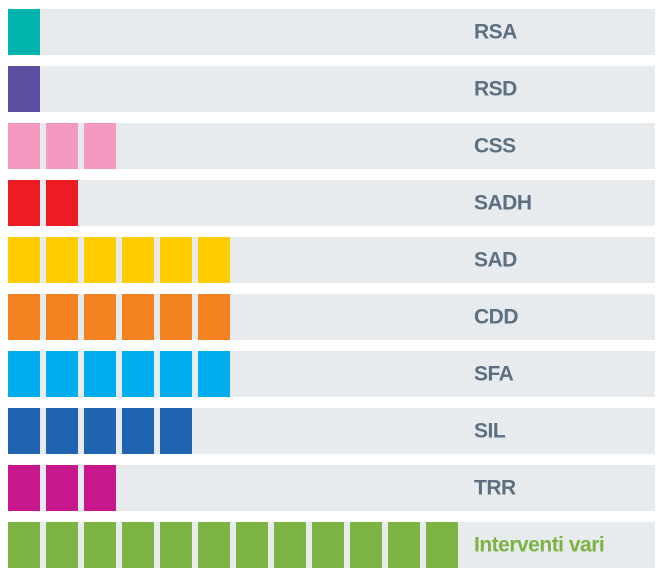  What do you see at coordinates (495, 260) in the screenshot?
I see `row-label: SAD` at bounding box center [495, 260].